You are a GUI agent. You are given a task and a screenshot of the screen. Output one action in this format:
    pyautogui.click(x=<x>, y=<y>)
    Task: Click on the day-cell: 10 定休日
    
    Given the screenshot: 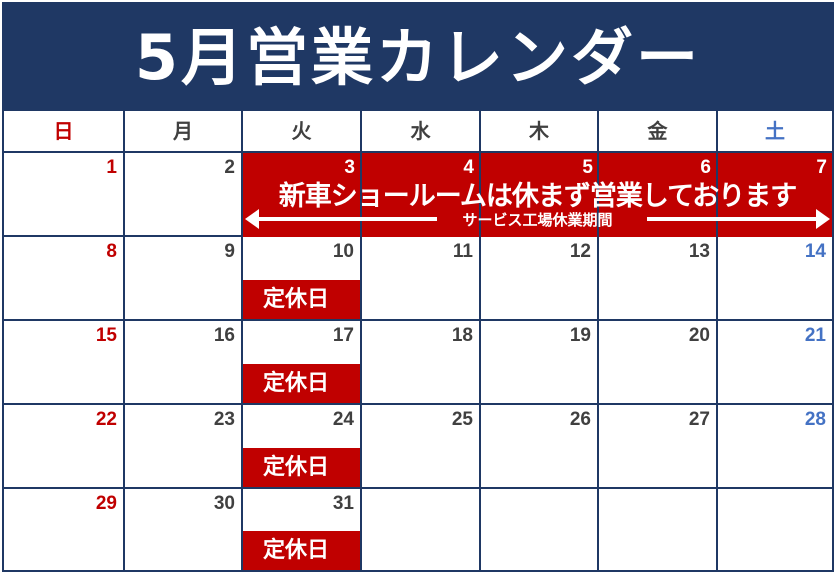 What is the action you would take?
    pyautogui.click(x=302, y=279)
    